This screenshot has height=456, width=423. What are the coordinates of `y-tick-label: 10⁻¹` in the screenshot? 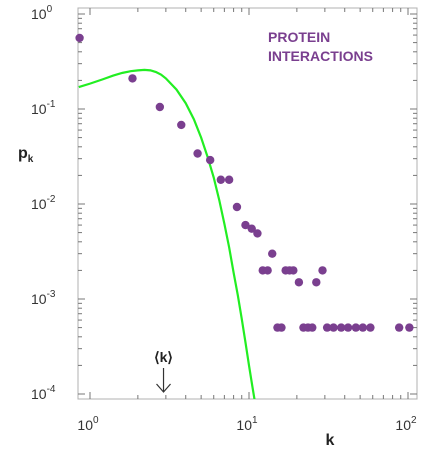 It's located at (43, 108).